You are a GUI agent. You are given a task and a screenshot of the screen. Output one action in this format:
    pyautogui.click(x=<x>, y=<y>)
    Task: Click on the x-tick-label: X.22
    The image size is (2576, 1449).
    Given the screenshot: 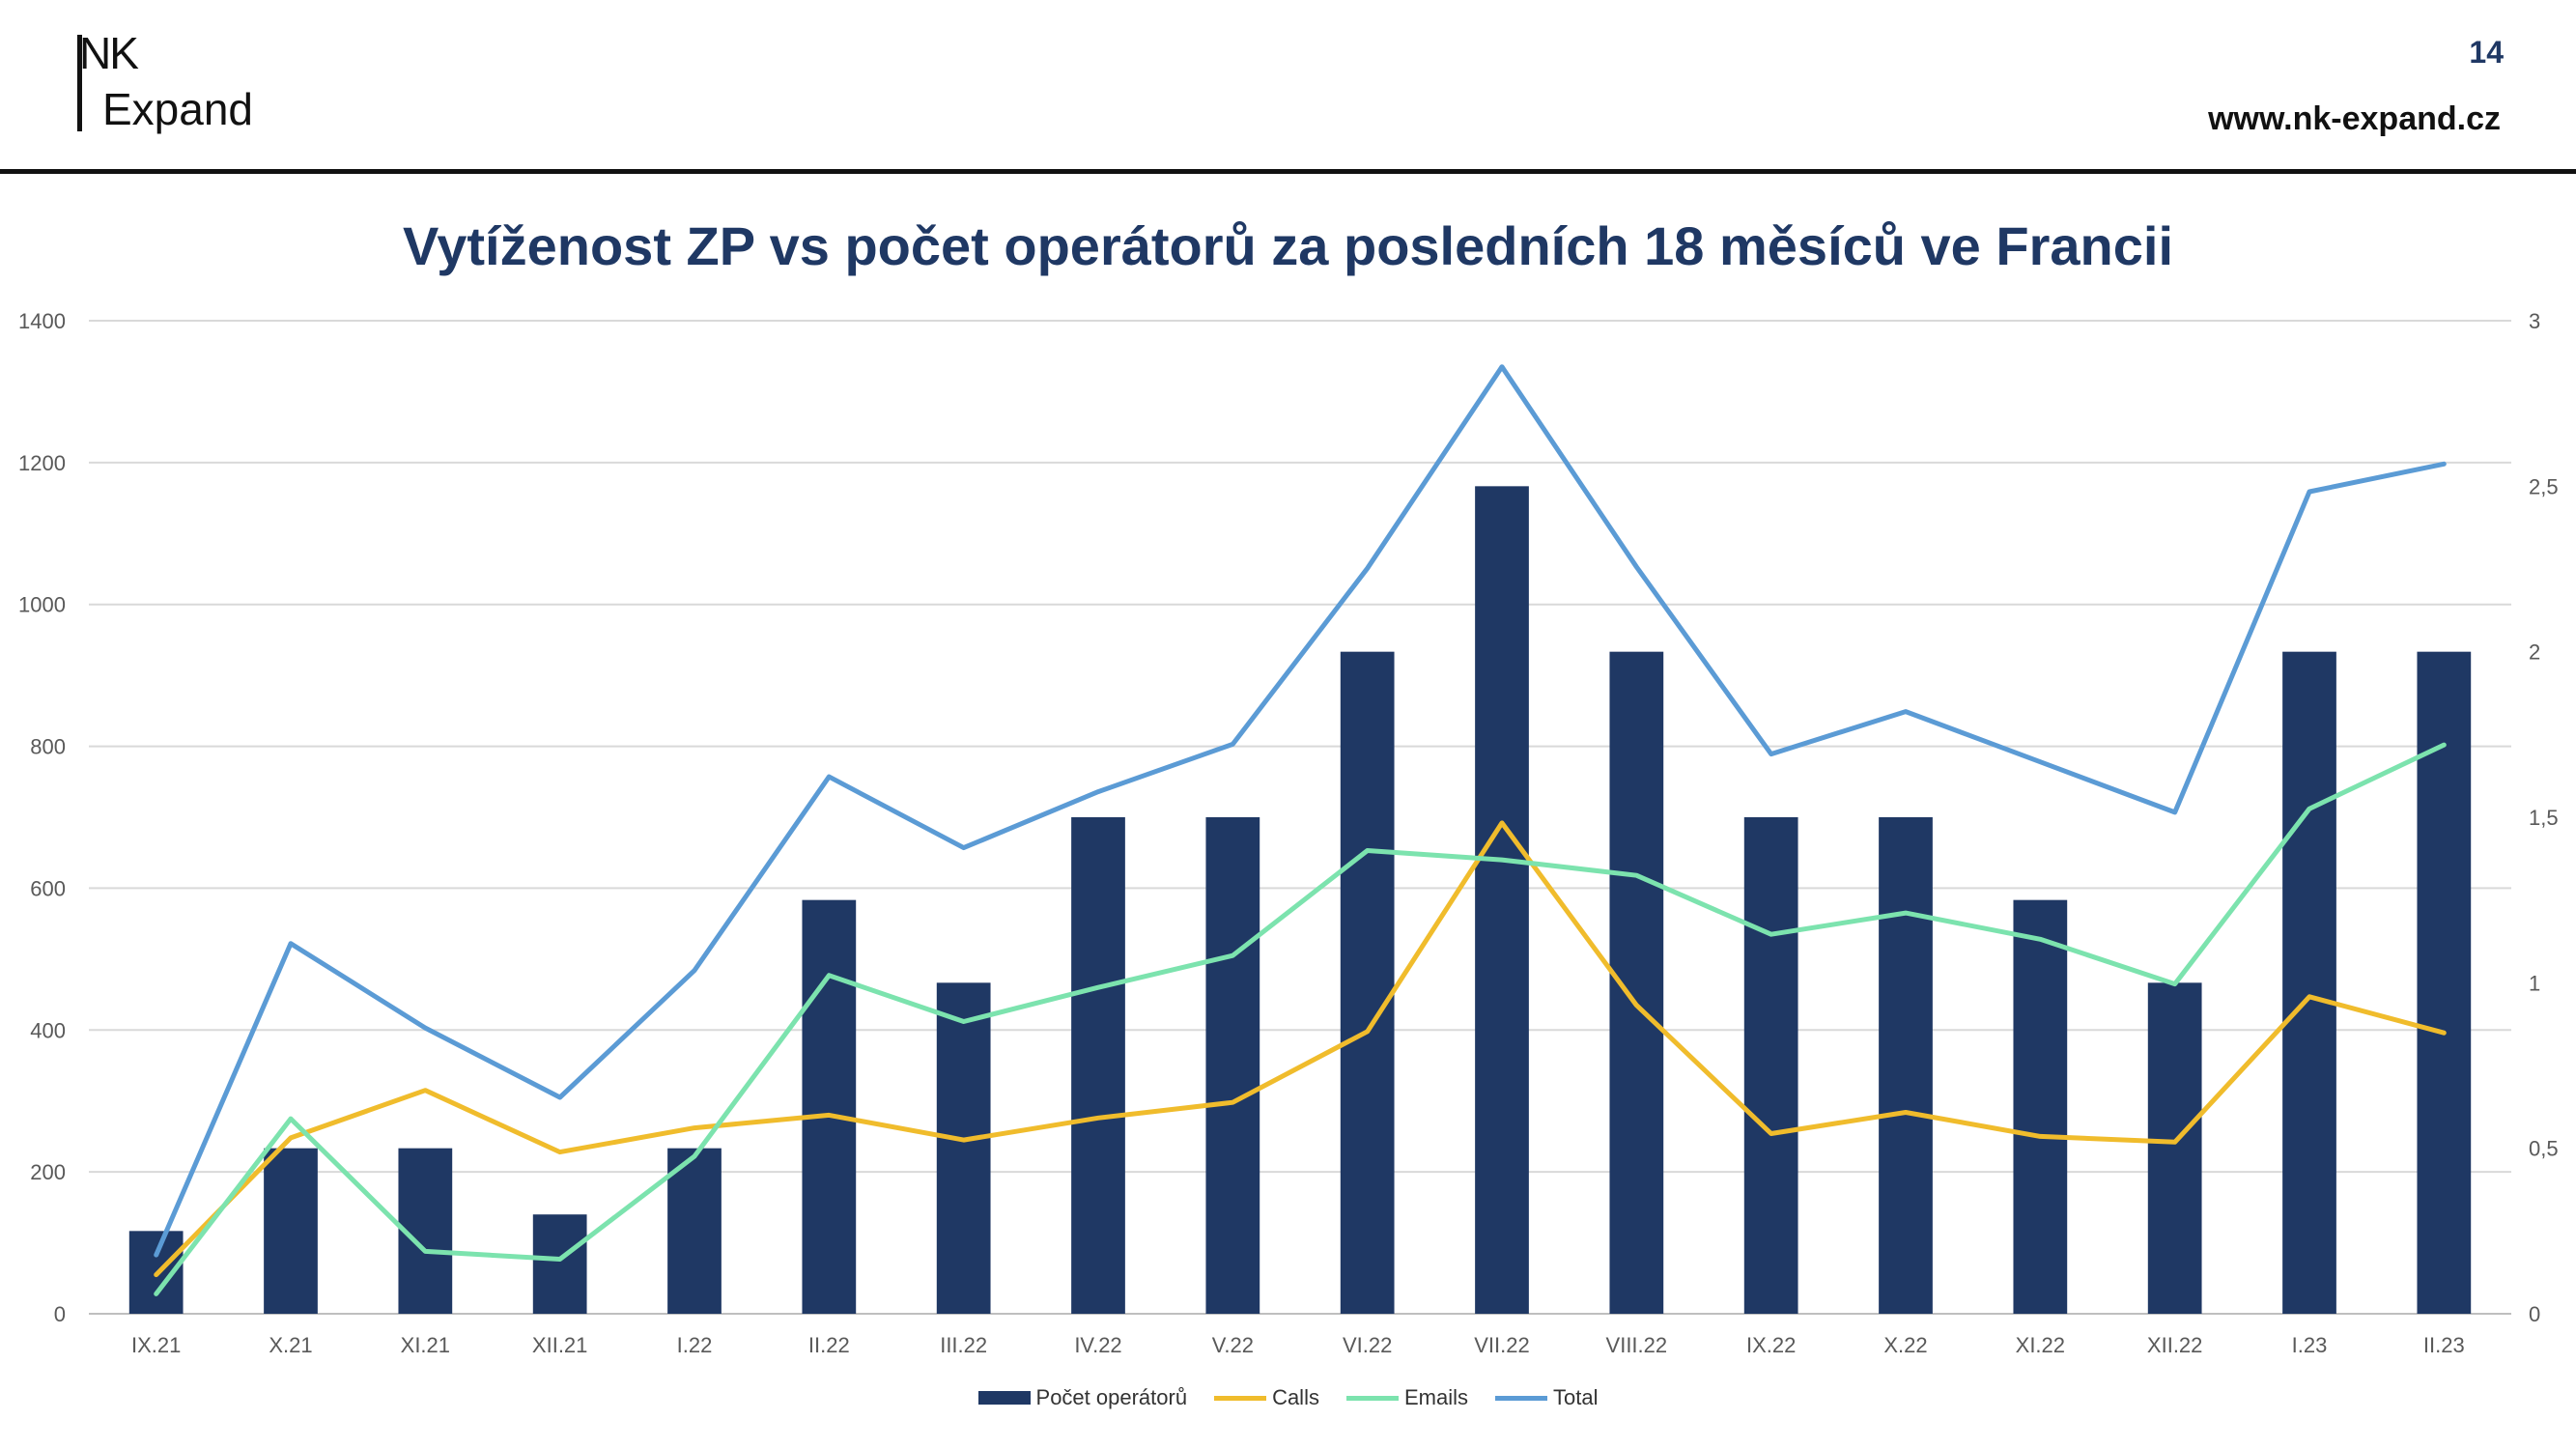 What is the action you would take?
    pyautogui.click(x=1905, y=1345)
    